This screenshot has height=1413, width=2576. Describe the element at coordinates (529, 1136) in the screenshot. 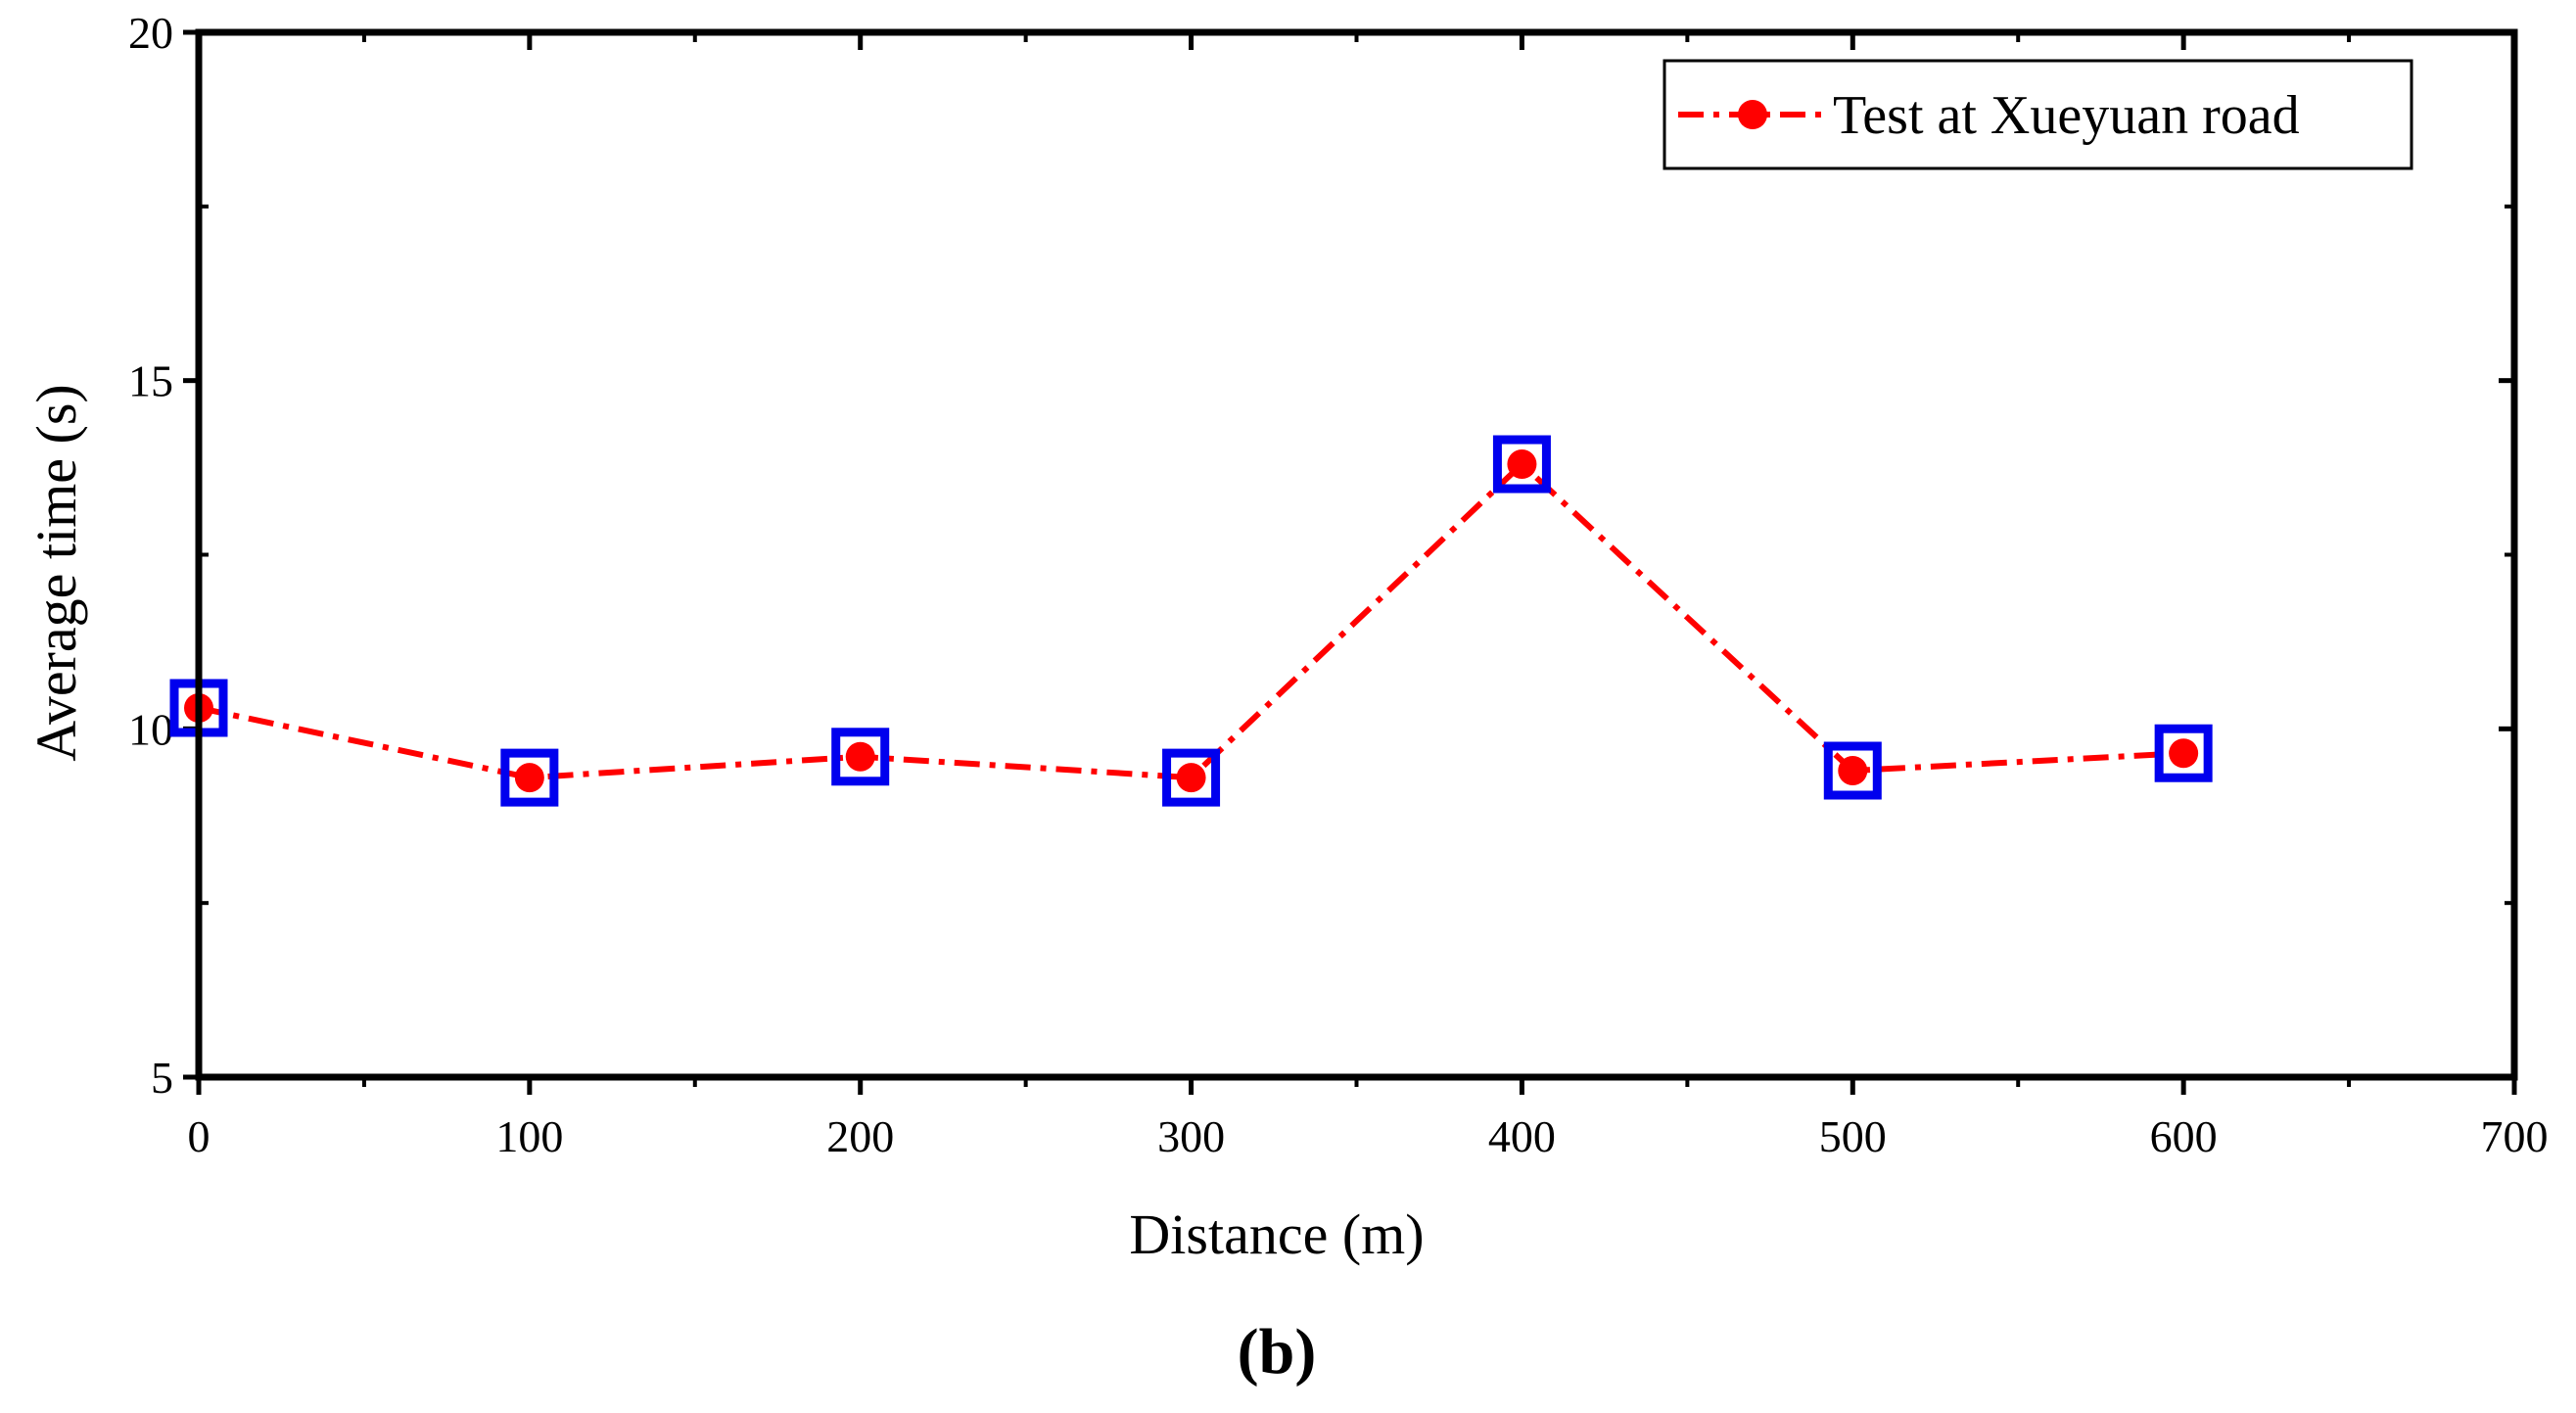

I see `x-tick-label: 100` at that location.